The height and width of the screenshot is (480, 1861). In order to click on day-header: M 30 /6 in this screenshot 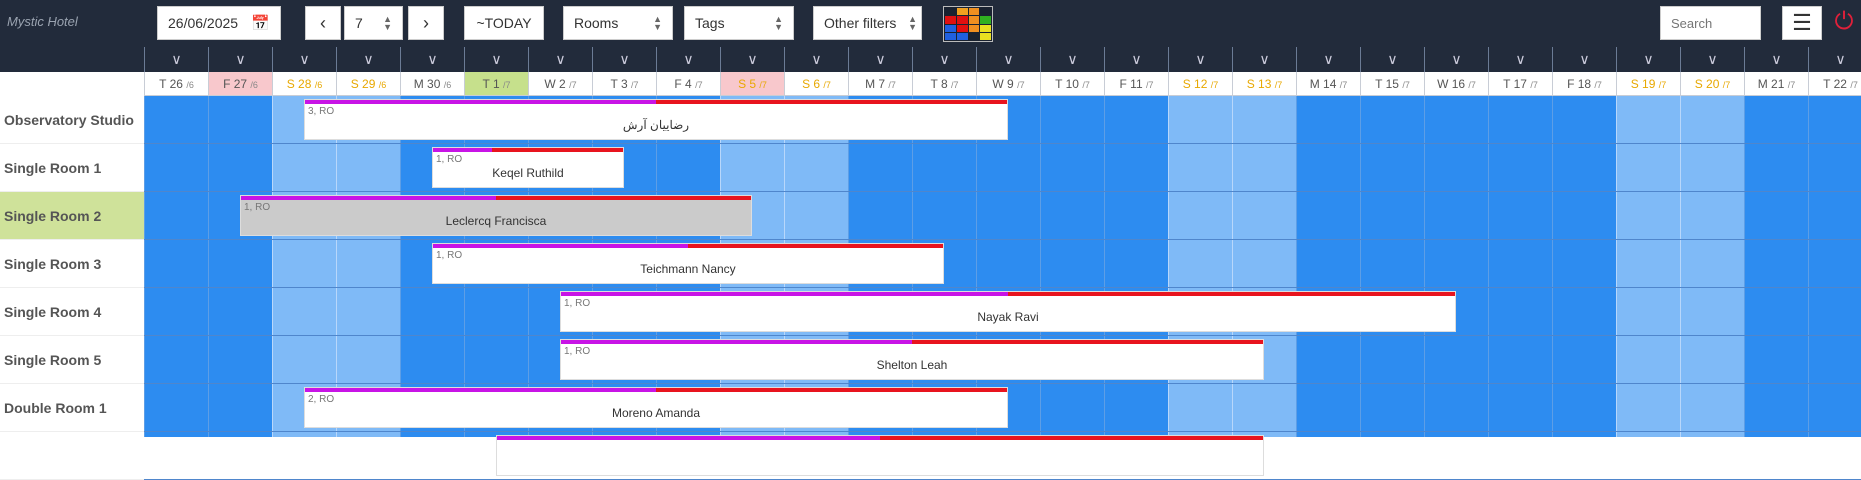, I will do `click(432, 84)`.